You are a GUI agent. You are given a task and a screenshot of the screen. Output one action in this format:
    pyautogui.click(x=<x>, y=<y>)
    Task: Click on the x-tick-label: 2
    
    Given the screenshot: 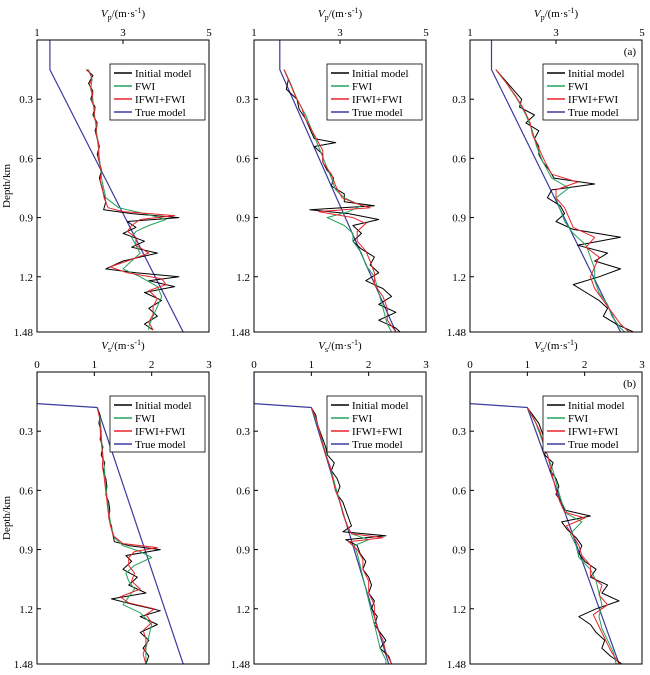 What is the action you would take?
    pyautogui.click(x=152, y=365)
    